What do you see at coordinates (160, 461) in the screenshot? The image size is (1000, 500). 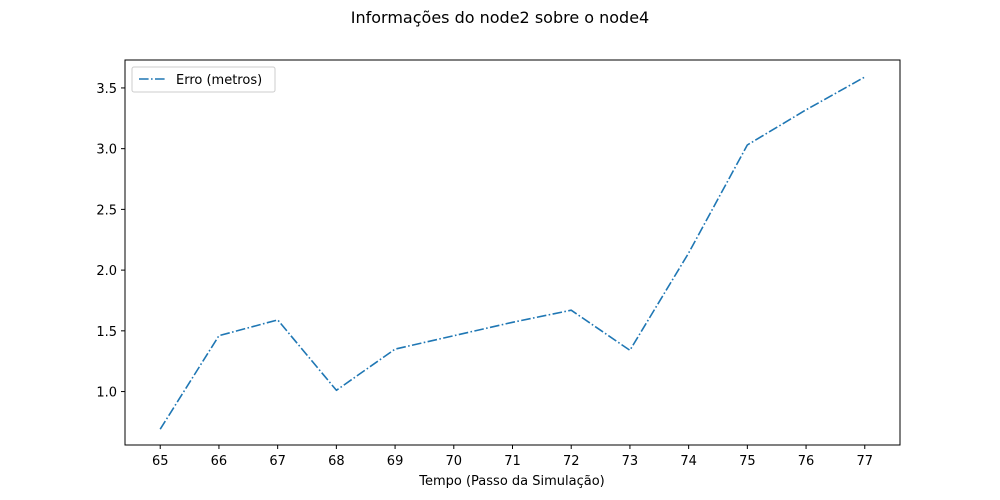 I see `x-tick-label-0: 65` at bounding box center [160, 461].